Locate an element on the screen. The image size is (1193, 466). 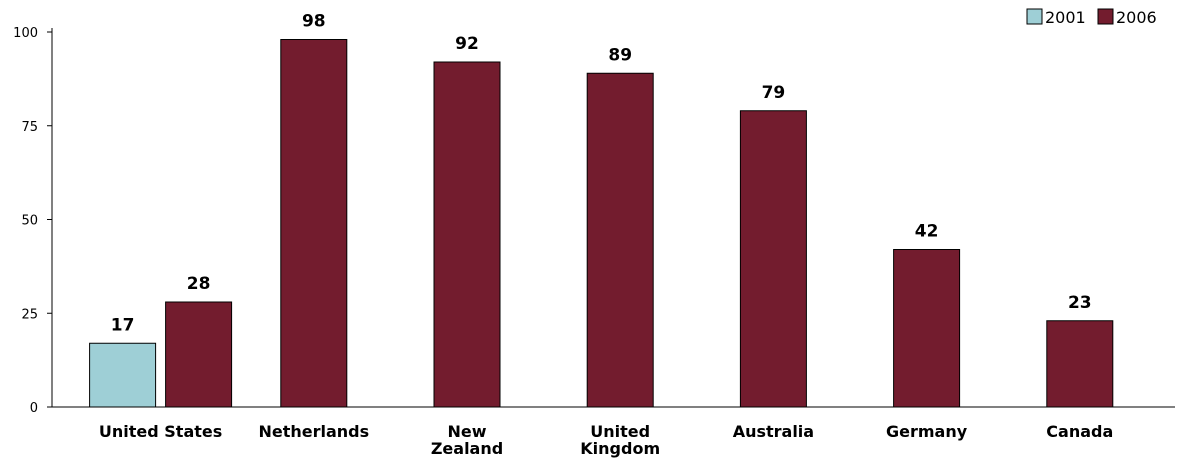
legend-label-2001: 2001 is located at coordinates (1065, 17).